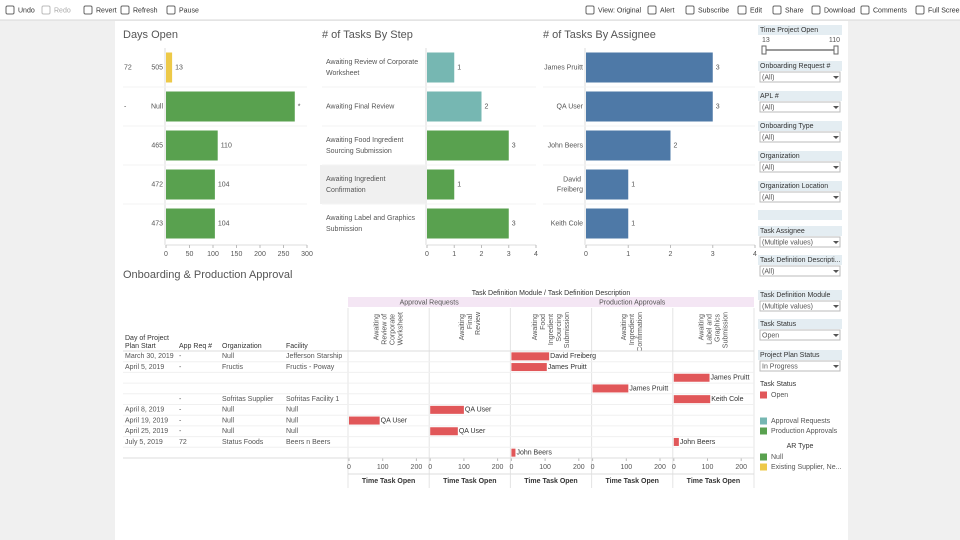  I want to click on toolbar-button: Edit, so click(749, 10).